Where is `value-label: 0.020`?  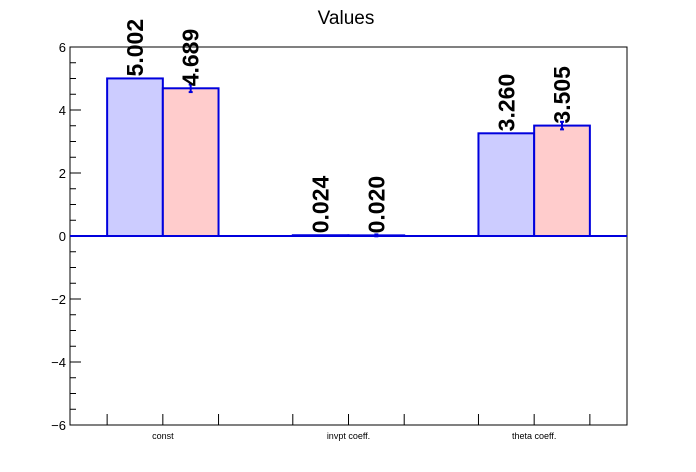 value-label: 0.020 is located at coordinates (376, 205).